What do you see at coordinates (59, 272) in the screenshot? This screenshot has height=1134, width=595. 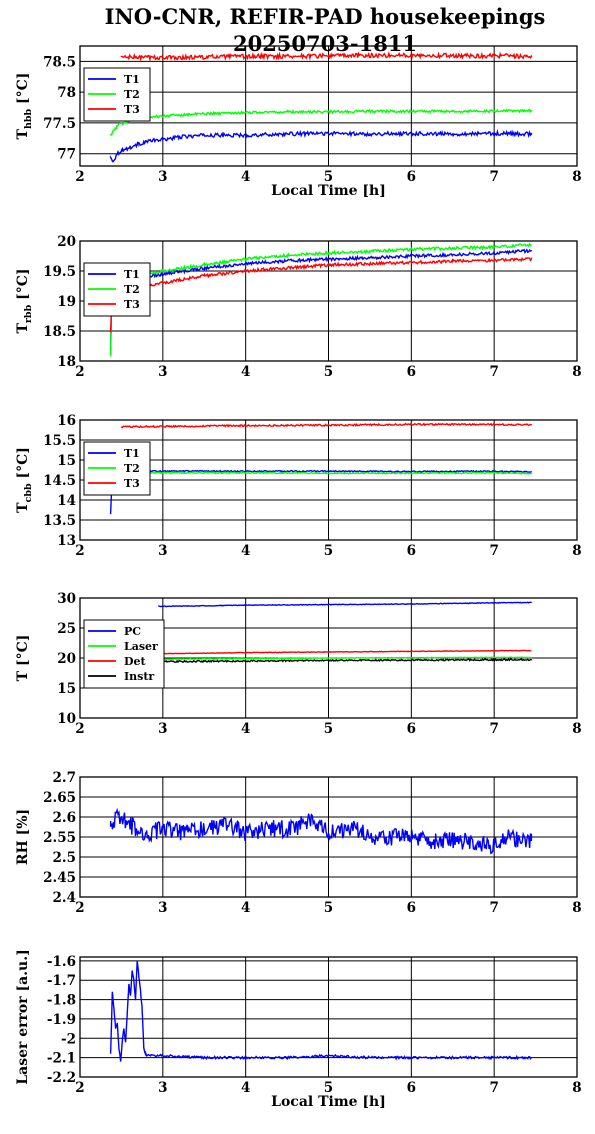 I see `y-tick-label: 19.5` at bounding box center [59, 272].